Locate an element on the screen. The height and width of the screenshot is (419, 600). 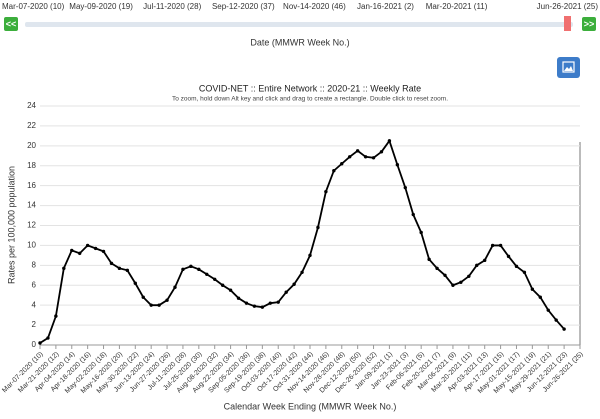
slider-label: Jun-26-2021 (25) is located at coordinates (568, 6).